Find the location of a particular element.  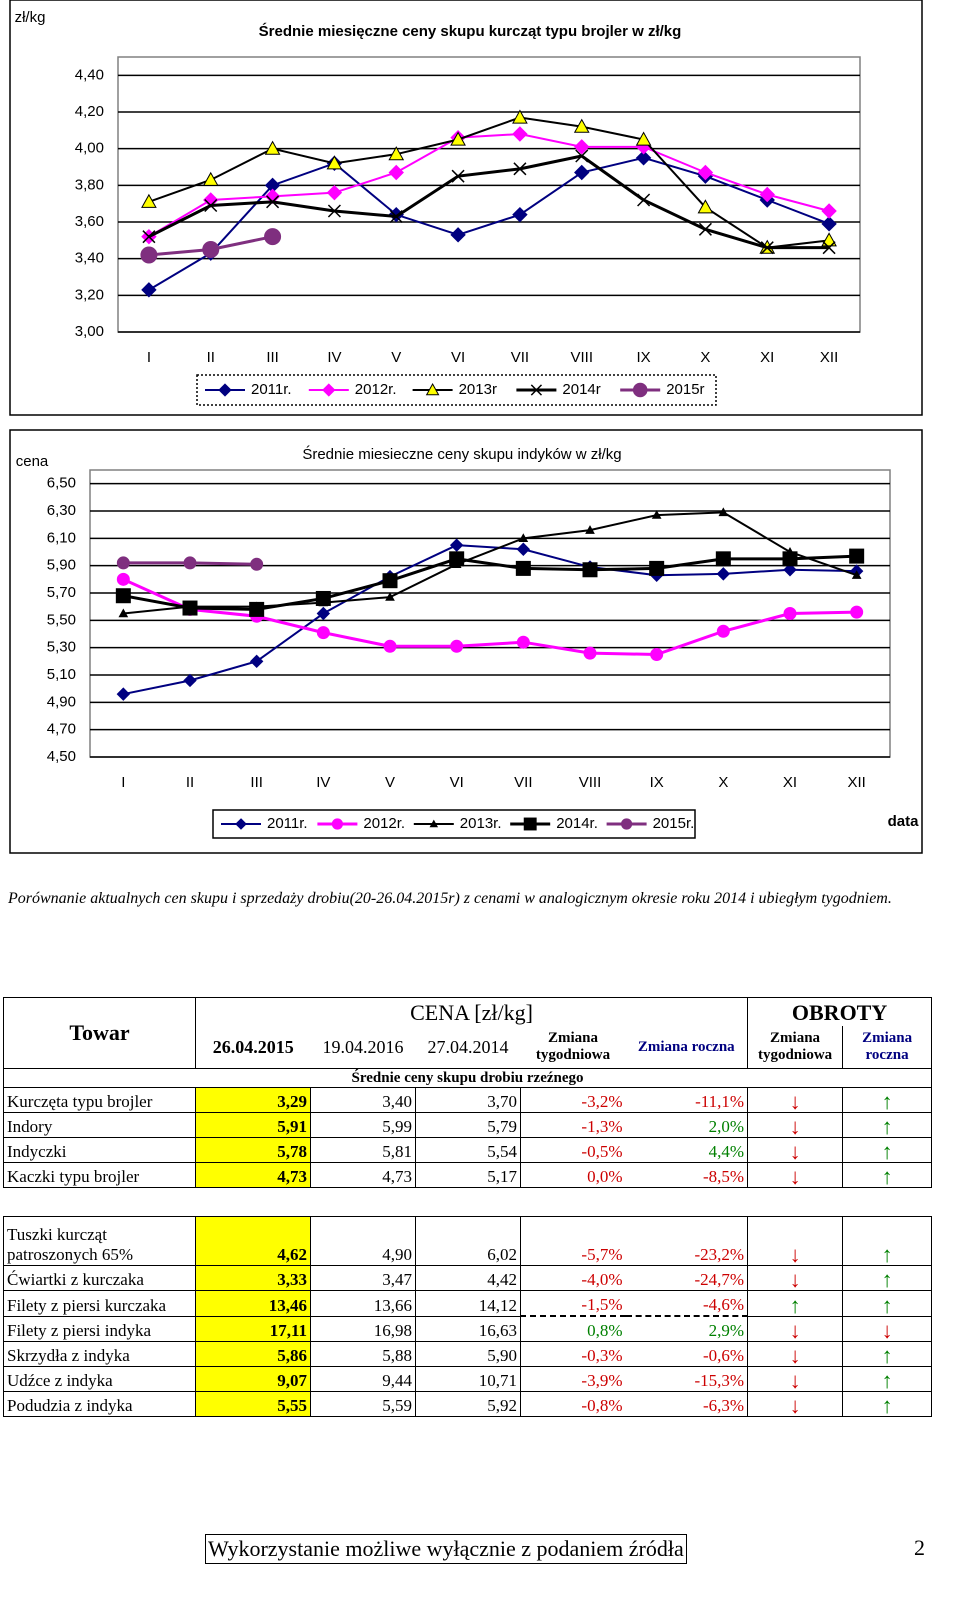

value-cell: 16,98 is located at coordinates (363, 1328).